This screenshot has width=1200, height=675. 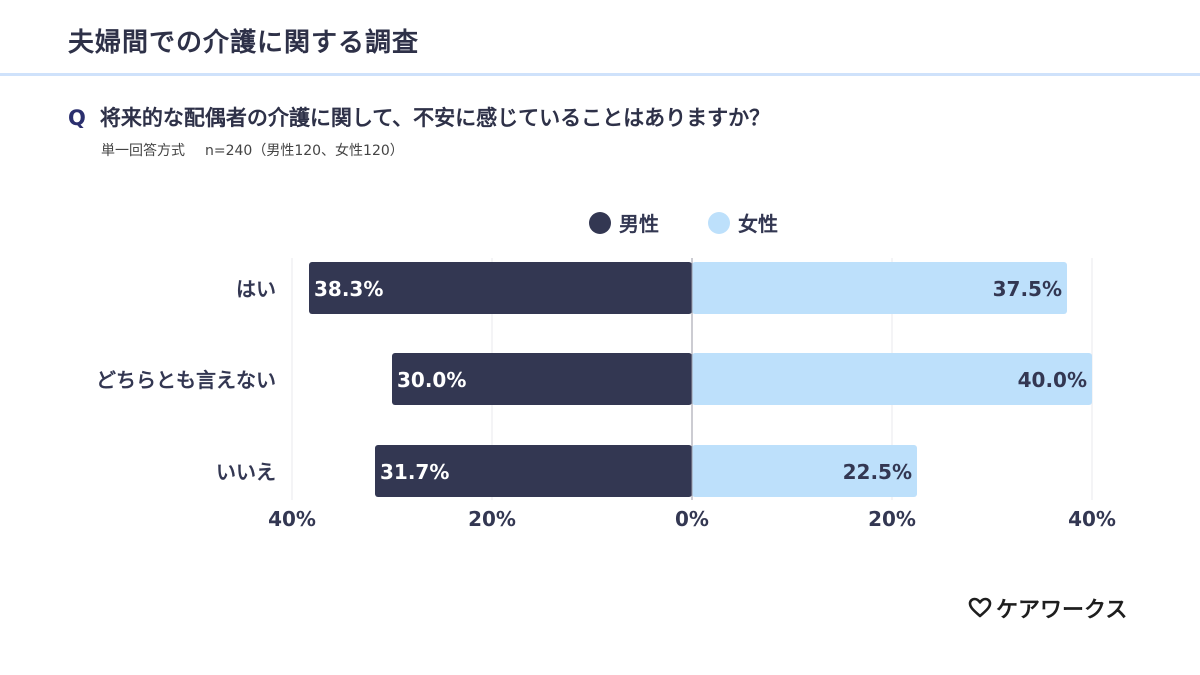 I want to click on legend-swatch-female, so click(x=719, y=222).